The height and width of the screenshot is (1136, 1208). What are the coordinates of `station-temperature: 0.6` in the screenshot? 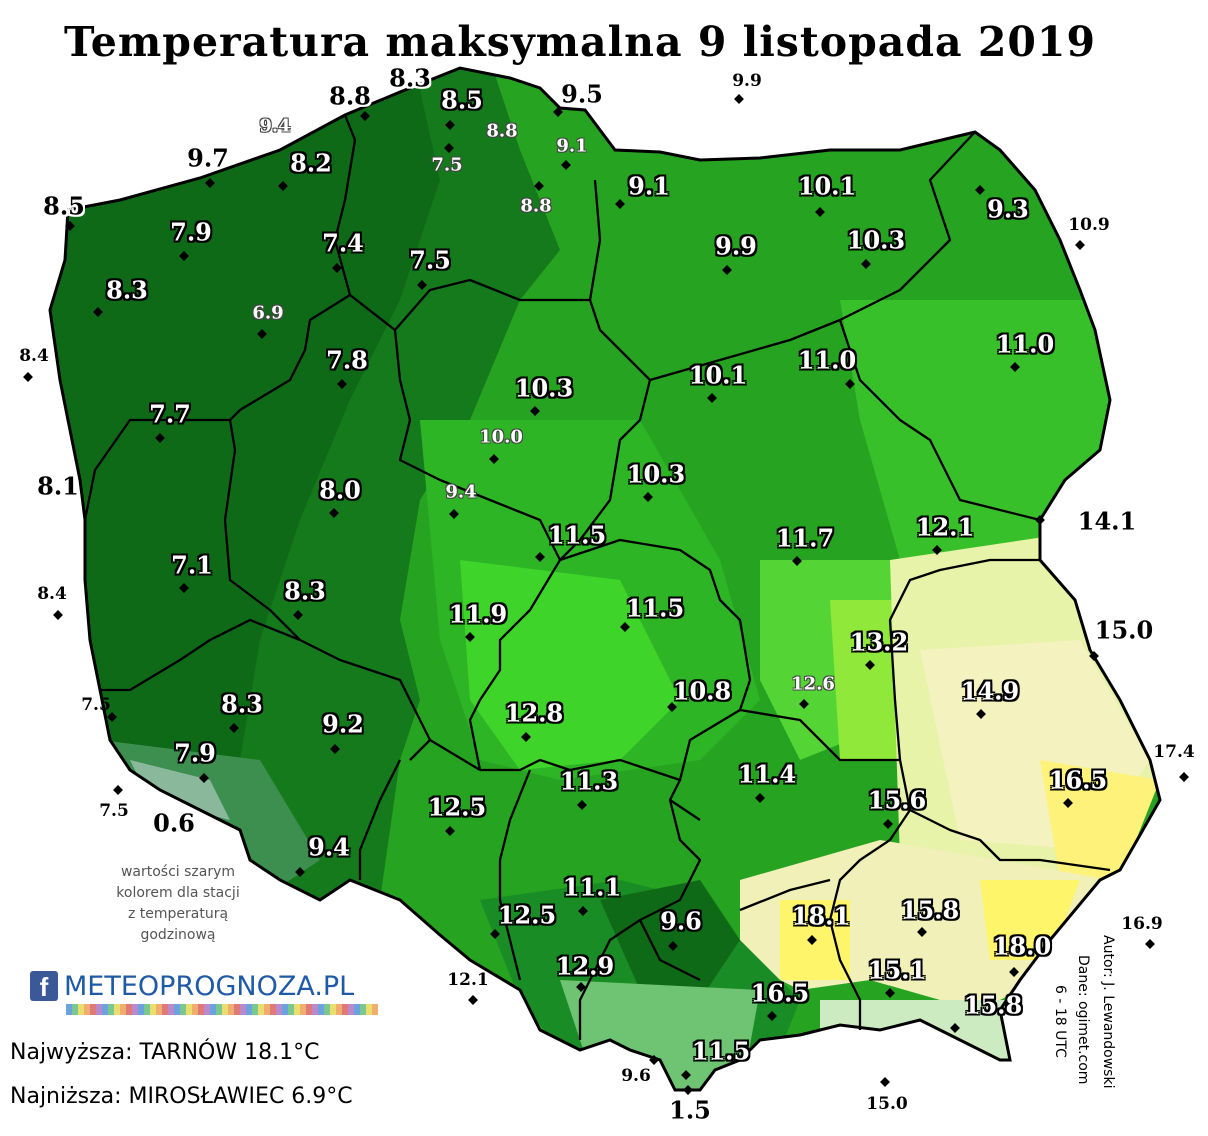 It's located at (174, 823).